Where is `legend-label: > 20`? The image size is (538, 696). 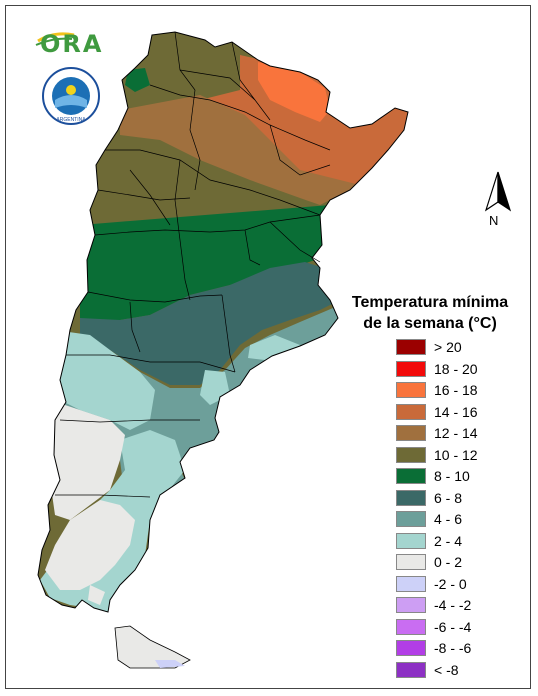
legend-label: > 20 is located at coordinates (448, 347).